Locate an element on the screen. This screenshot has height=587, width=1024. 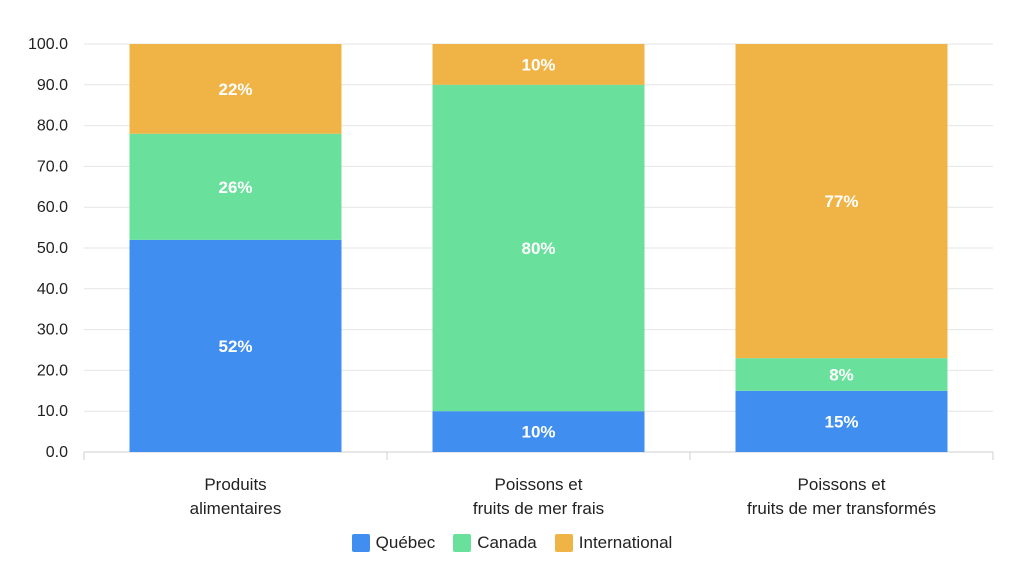
y-tick-label: 100.0 is located at coordinates (48, 44).